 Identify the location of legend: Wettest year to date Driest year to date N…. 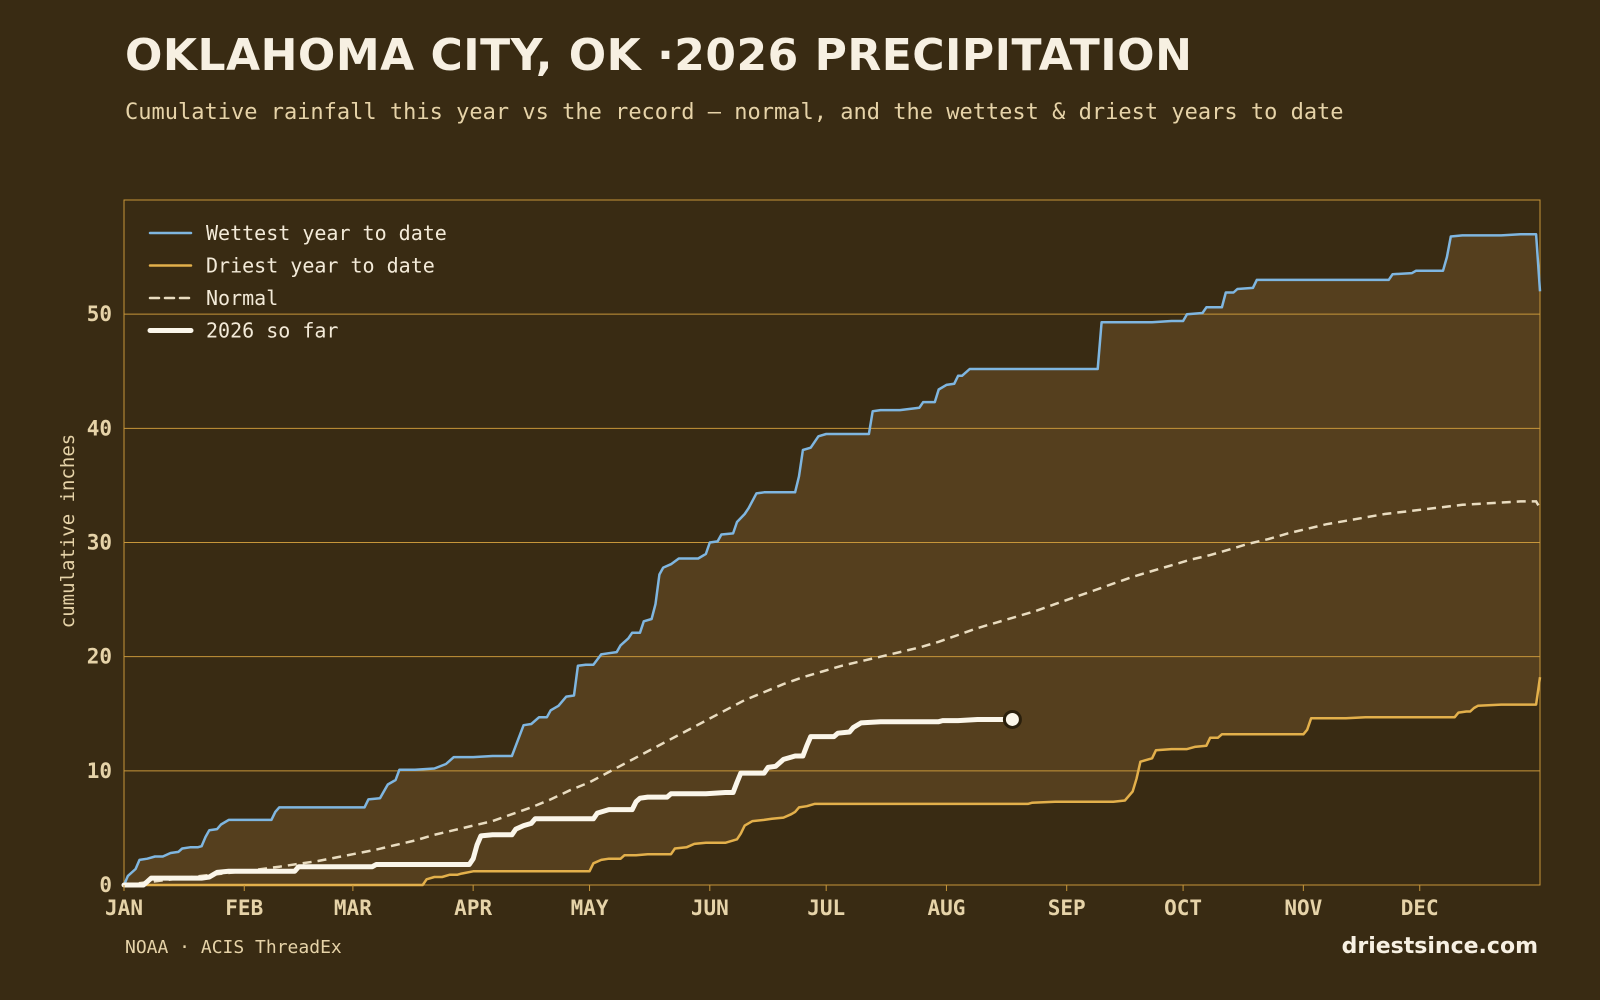
(297, 282).